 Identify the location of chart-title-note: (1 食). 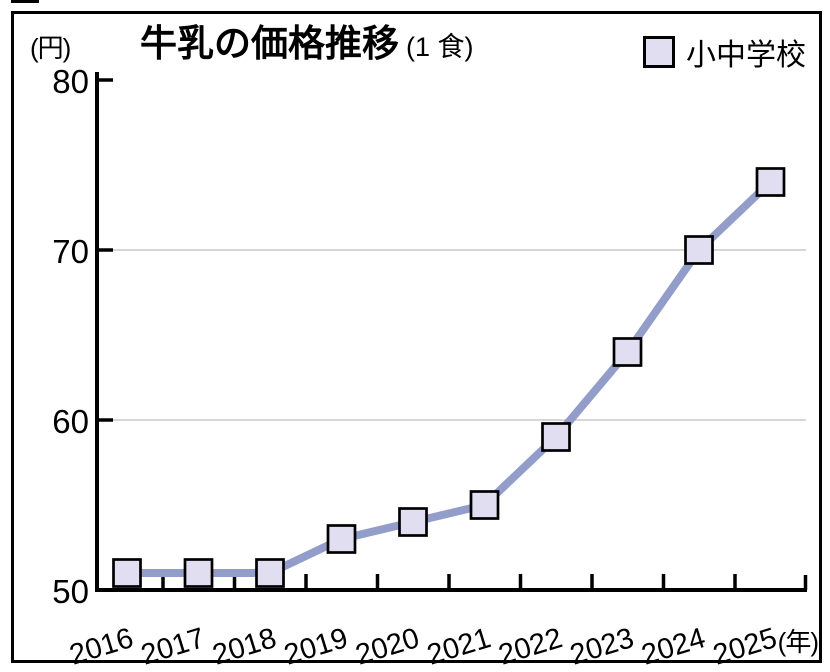
(440, 47).